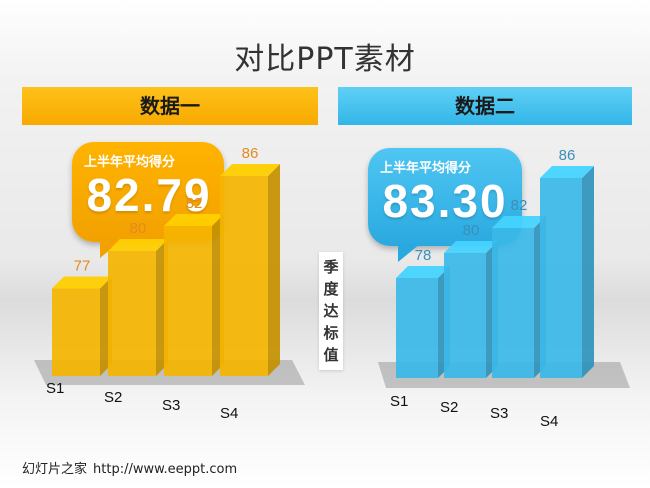 The image size is (650, 488). I want to click on axis-title-vertical: 季度达标值, so click(331, 311).